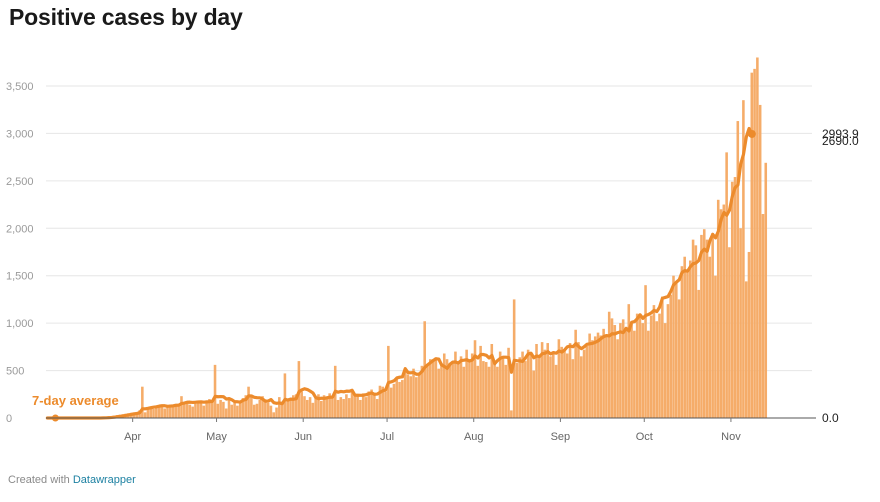 The height and width of the screenshot is (502, 880). What do you see at coordinates (644, 437) in the screenshot?
I see `x-tick-label: Oct` at bounding box center [644, 437].